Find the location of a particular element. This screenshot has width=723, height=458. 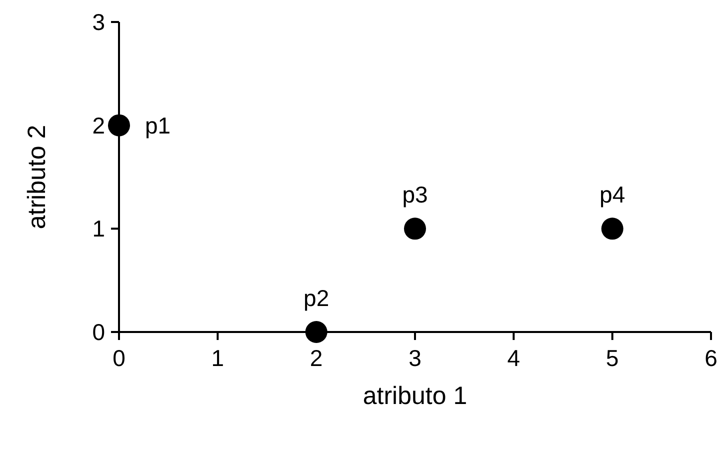

y-tick-label: 0 is located at coordinates (98, 332).